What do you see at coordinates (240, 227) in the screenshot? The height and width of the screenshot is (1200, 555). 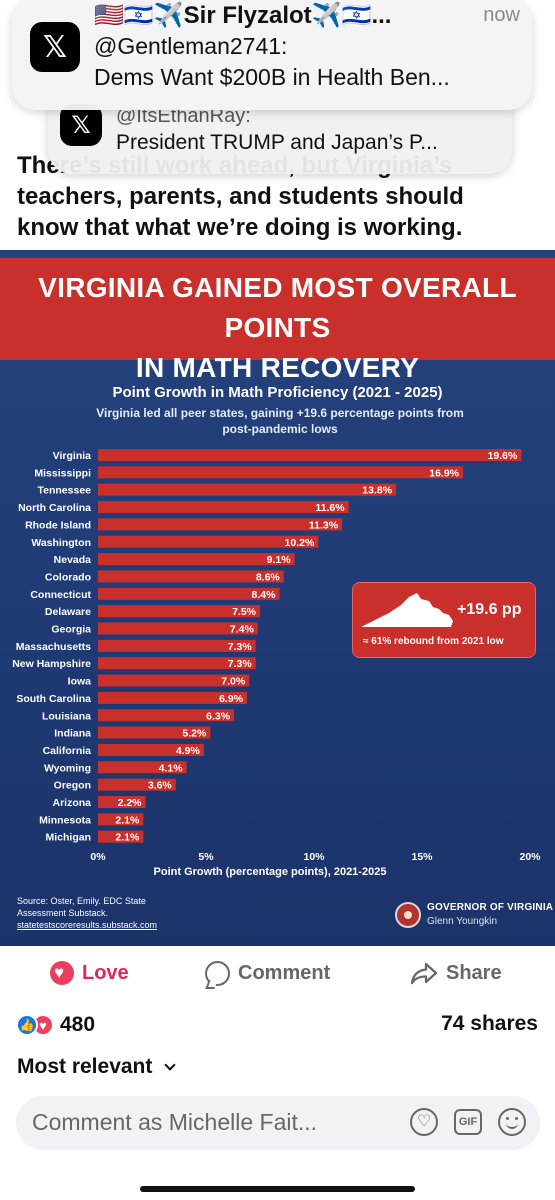 I see `post-text-line: know that what we’re doing is working.` at bounding box center [240, 227].